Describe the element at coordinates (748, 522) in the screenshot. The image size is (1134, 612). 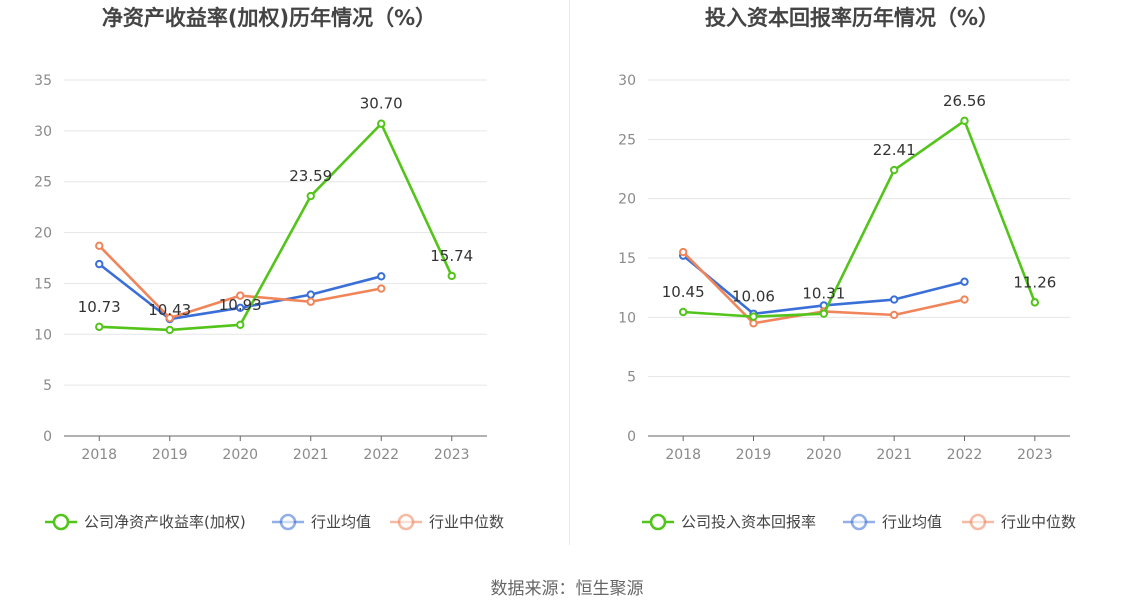
I see `legend-label: 公司投入资本回报率` at that location.